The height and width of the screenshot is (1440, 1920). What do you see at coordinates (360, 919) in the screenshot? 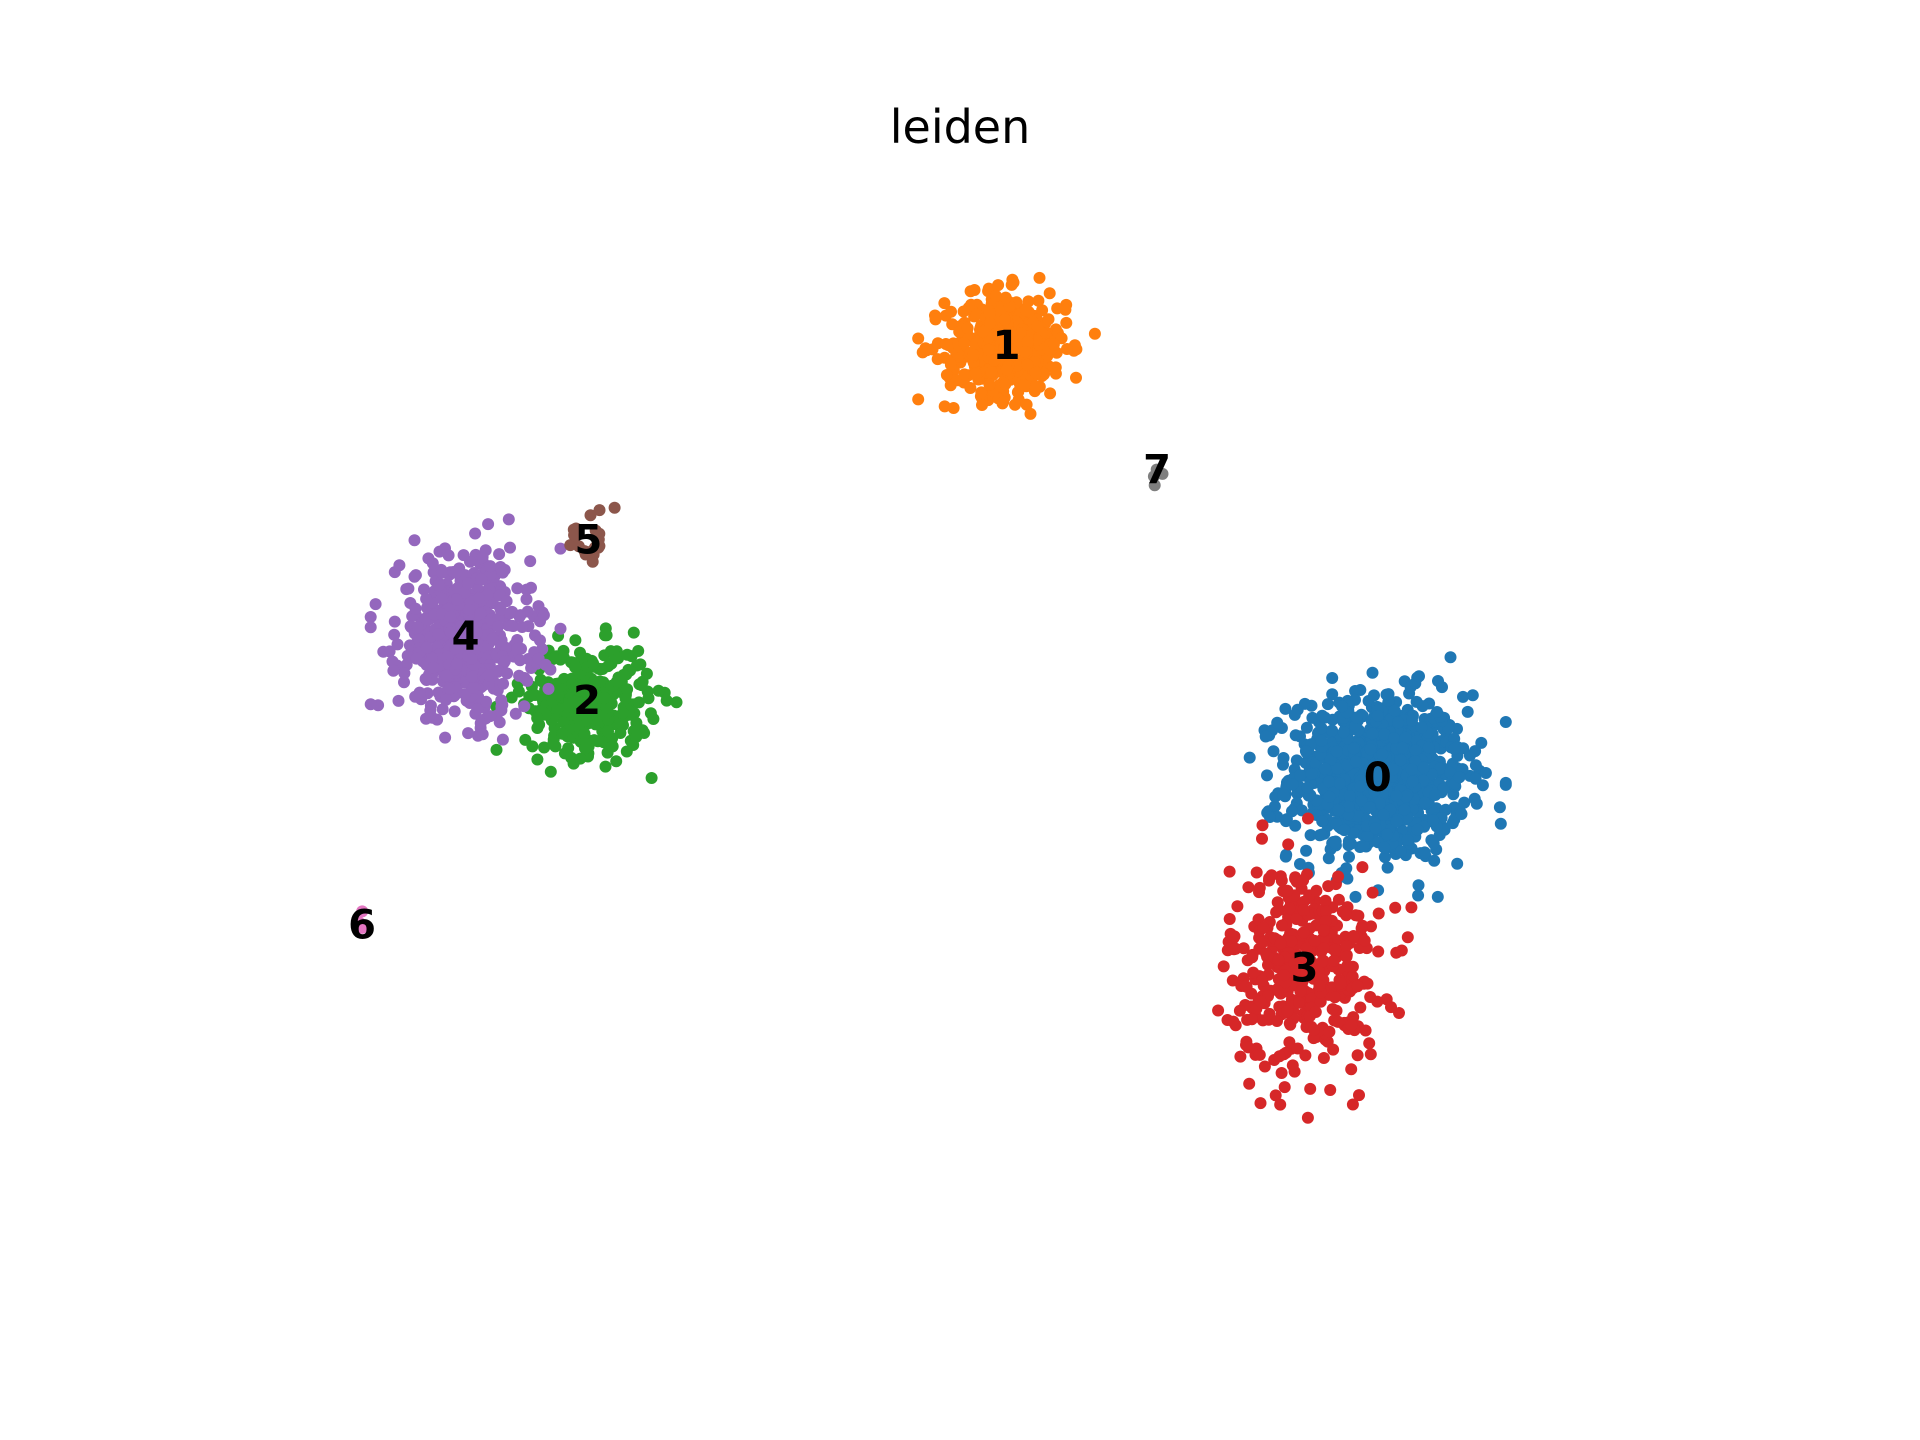
I see `cluster-6-points` at bounding box center [360, 919].